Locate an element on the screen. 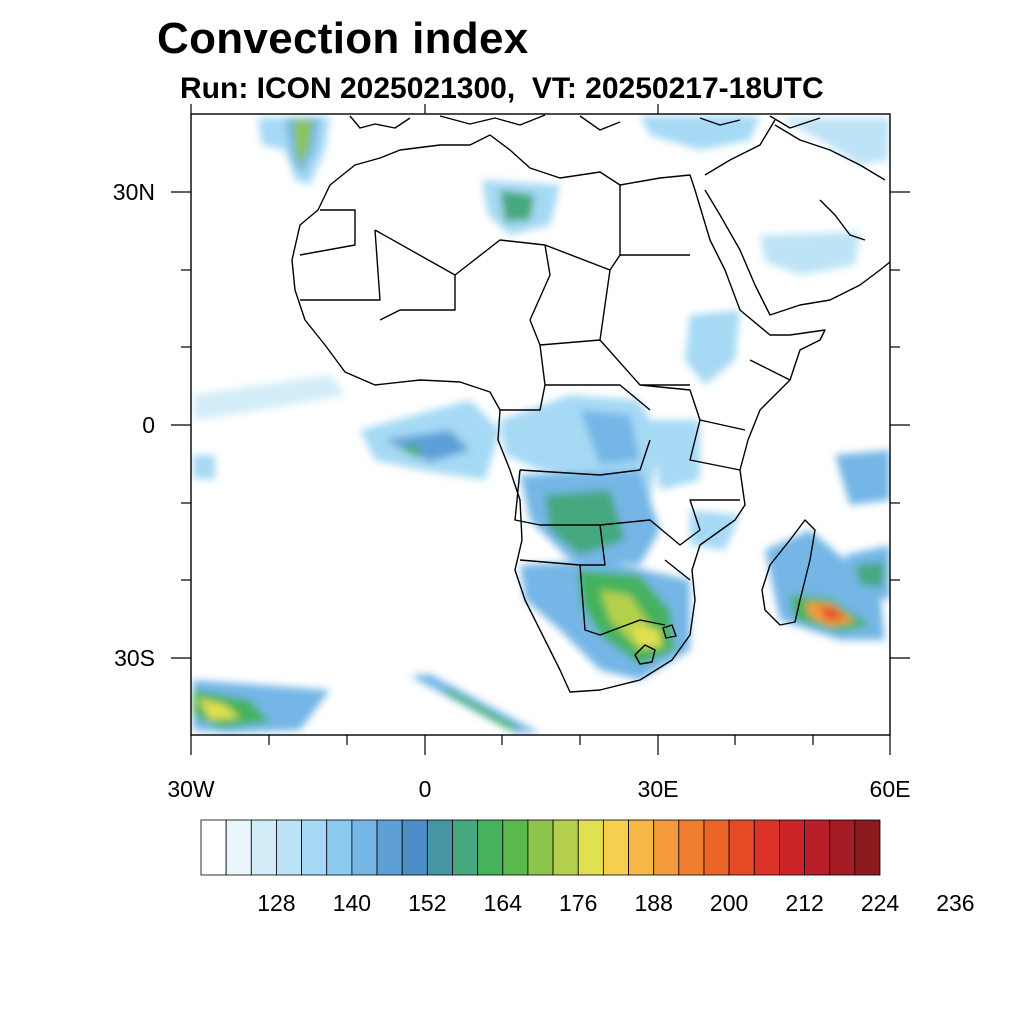 The width and height of the screenshot is (1024, 1024). convection-area-arabia is located at coordinates (810, 253).